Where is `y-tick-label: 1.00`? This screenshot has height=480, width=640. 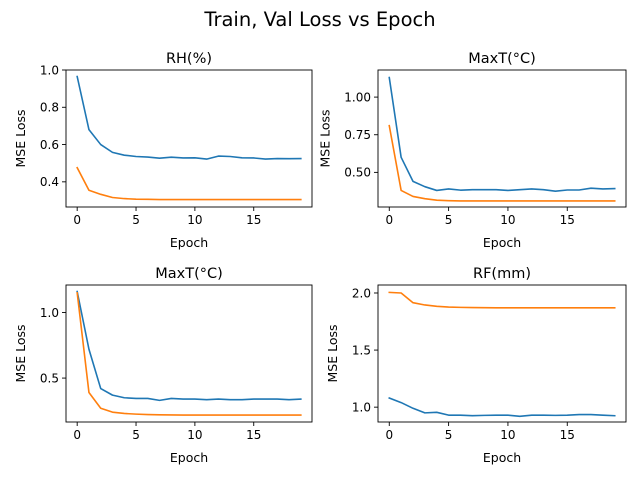
y-tick-label: 1.00 is located at coordinates (357, 97).